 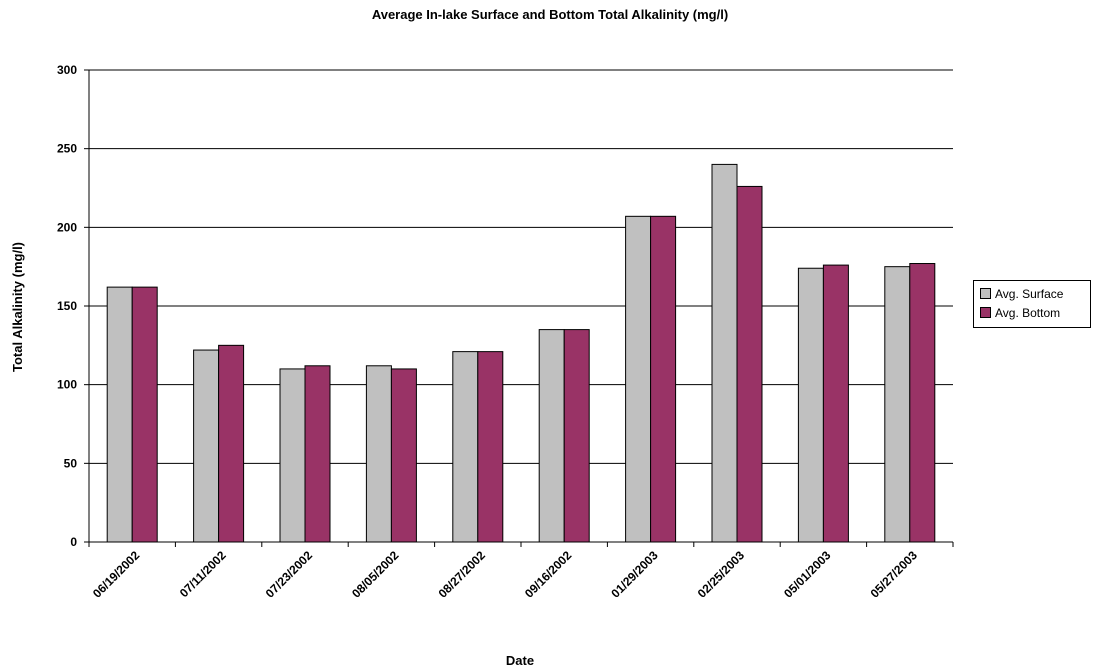 What do you see at coordinates (375, 574) in the screenshot?
I see `x-tick-label: 08/05/2002` at bounding box center [375, 574].